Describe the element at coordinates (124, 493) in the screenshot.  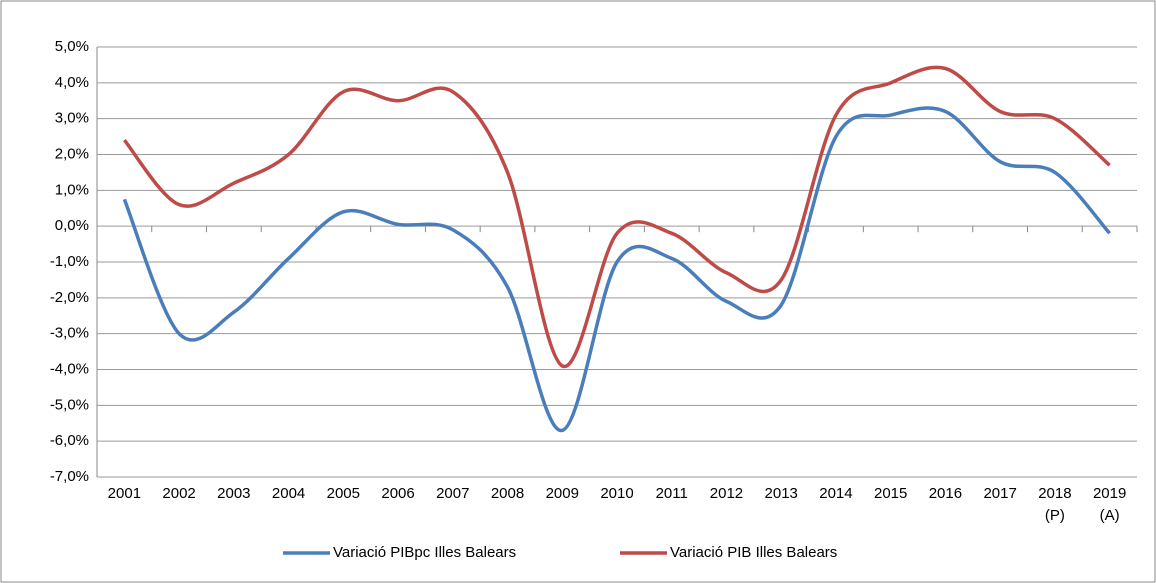
I see `x-tick-label: 2001` at that location.